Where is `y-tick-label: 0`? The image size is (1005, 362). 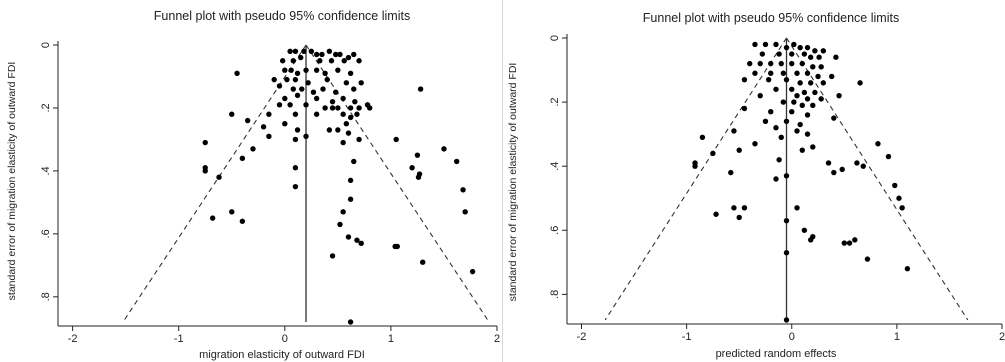 y-tick-label: 0 is located at coordinates (555, 38).